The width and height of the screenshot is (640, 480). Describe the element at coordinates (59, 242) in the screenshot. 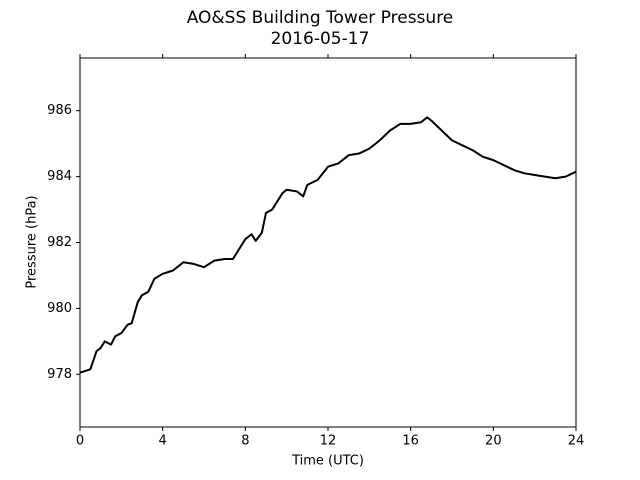

I see `y-tick-label: 982` at that location.